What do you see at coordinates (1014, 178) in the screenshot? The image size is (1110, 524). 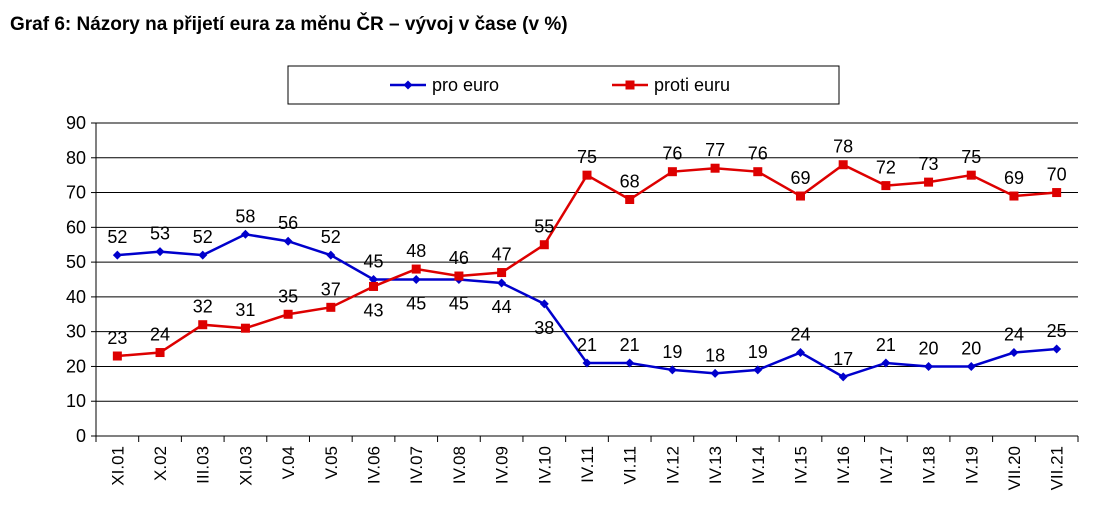 I see `data-label: 69` at bounding box center [1014, 178].